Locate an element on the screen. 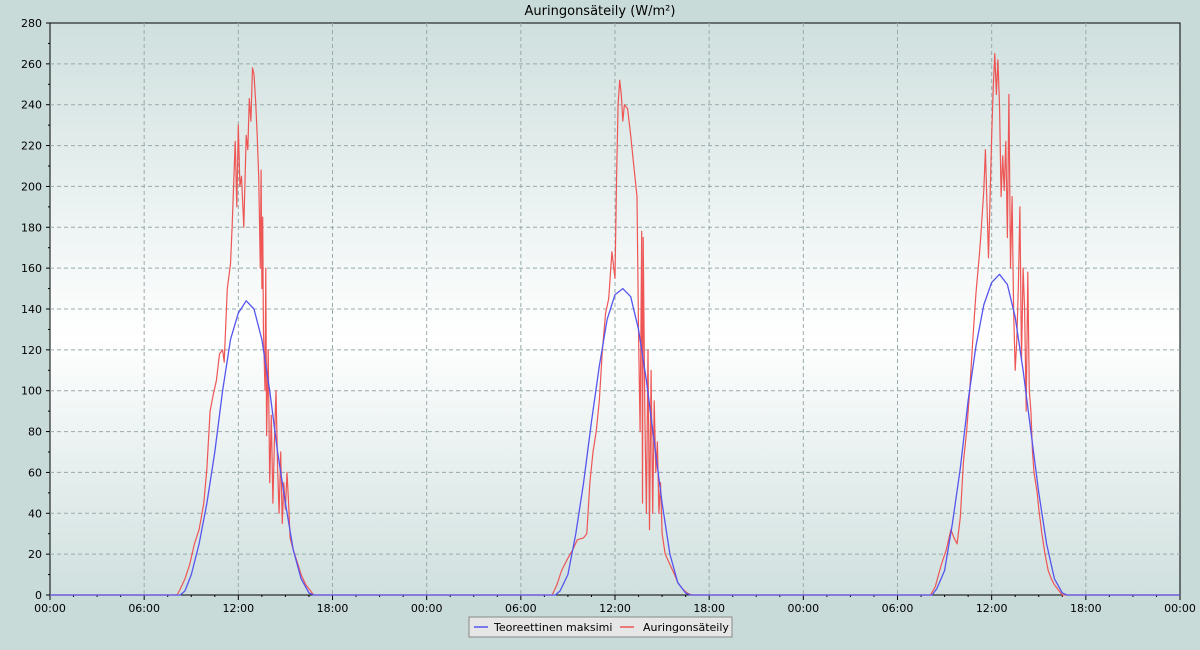 The image size is (1200, 650). y-tick-label: 120 is located at coordinates (31, 350).